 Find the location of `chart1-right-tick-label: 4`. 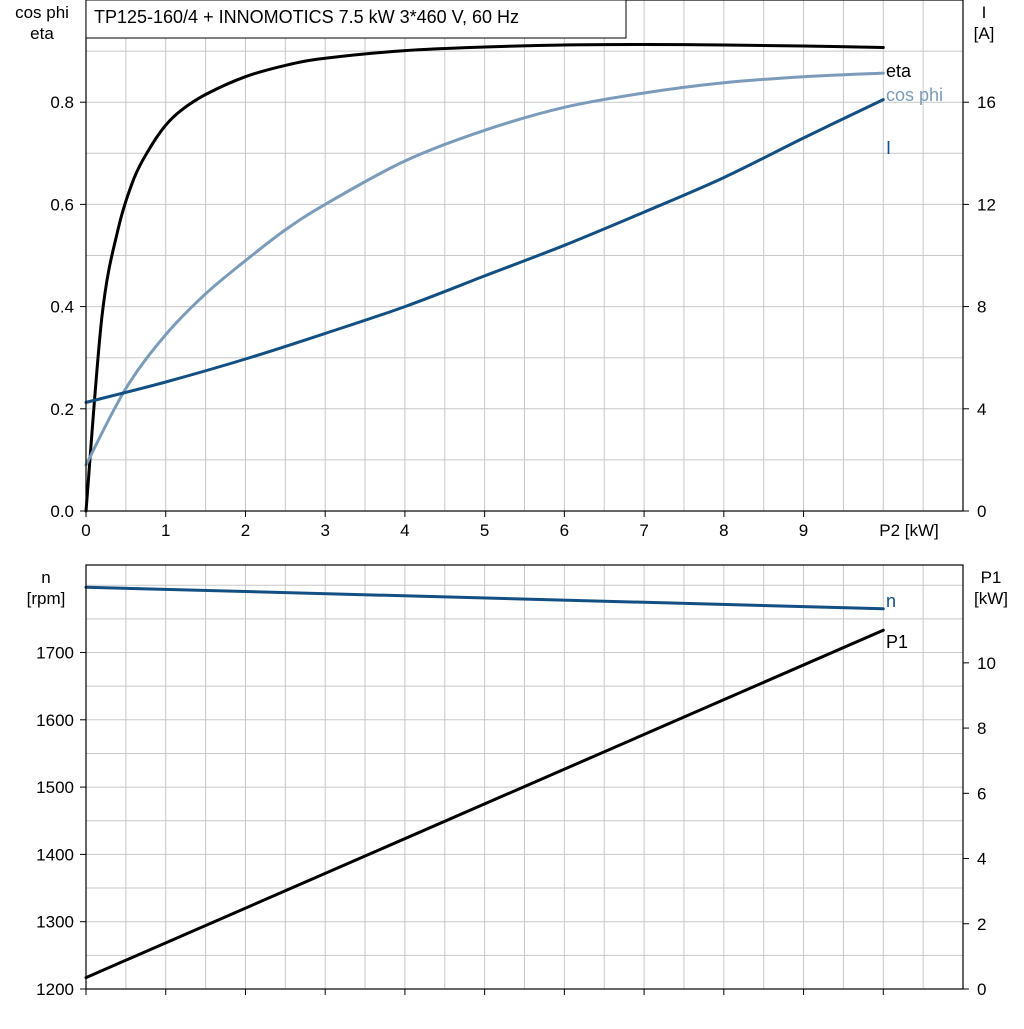

chart1-right-tick-label: 4 is located at coordinates (981, 409).